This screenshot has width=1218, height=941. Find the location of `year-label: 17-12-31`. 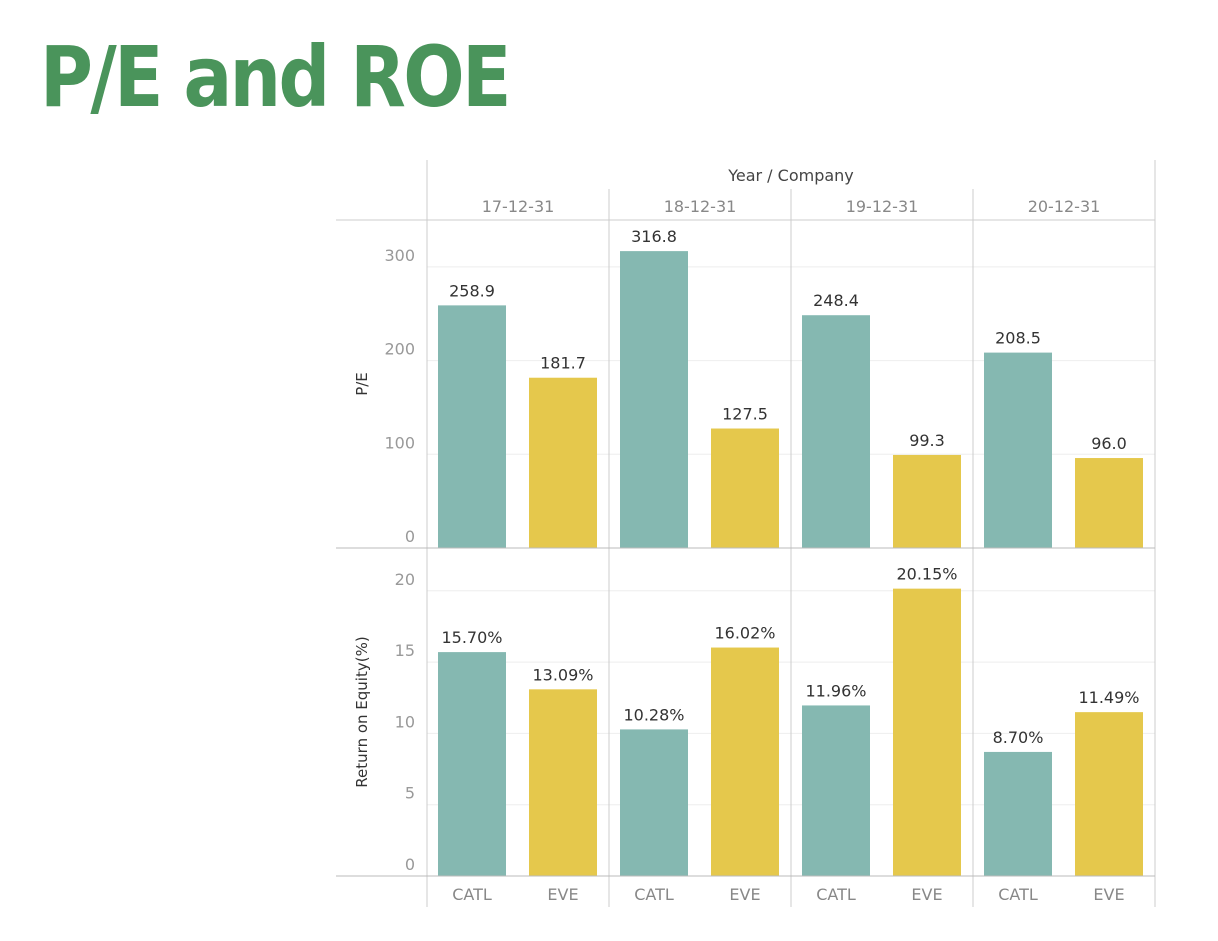

year-label: 17-12-31 is located at coordinates (518, 206).